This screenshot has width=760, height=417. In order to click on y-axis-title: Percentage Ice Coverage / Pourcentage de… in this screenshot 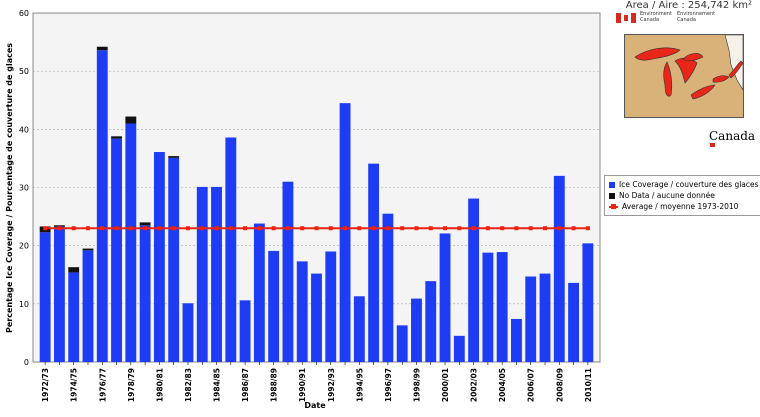, I will do `click(9, 188)`.